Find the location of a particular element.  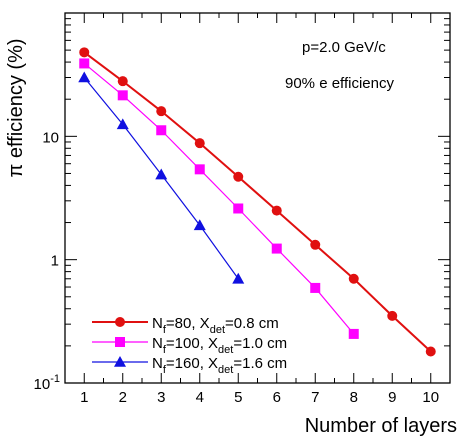

annotation-electron-efficiency: 90% e efficiency is located at coordinates (339, 83).